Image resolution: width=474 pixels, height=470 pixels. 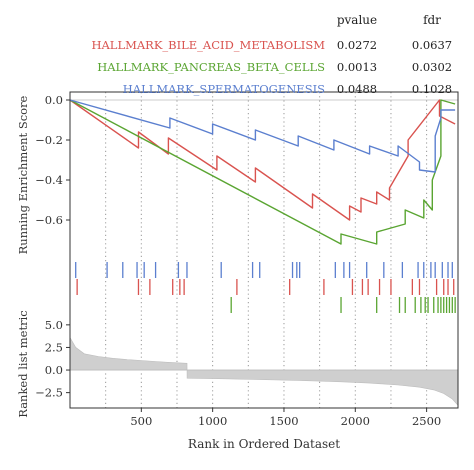 I want to click on y-tick-label-ranked-0: 5.0, so click(x=54, y=325).